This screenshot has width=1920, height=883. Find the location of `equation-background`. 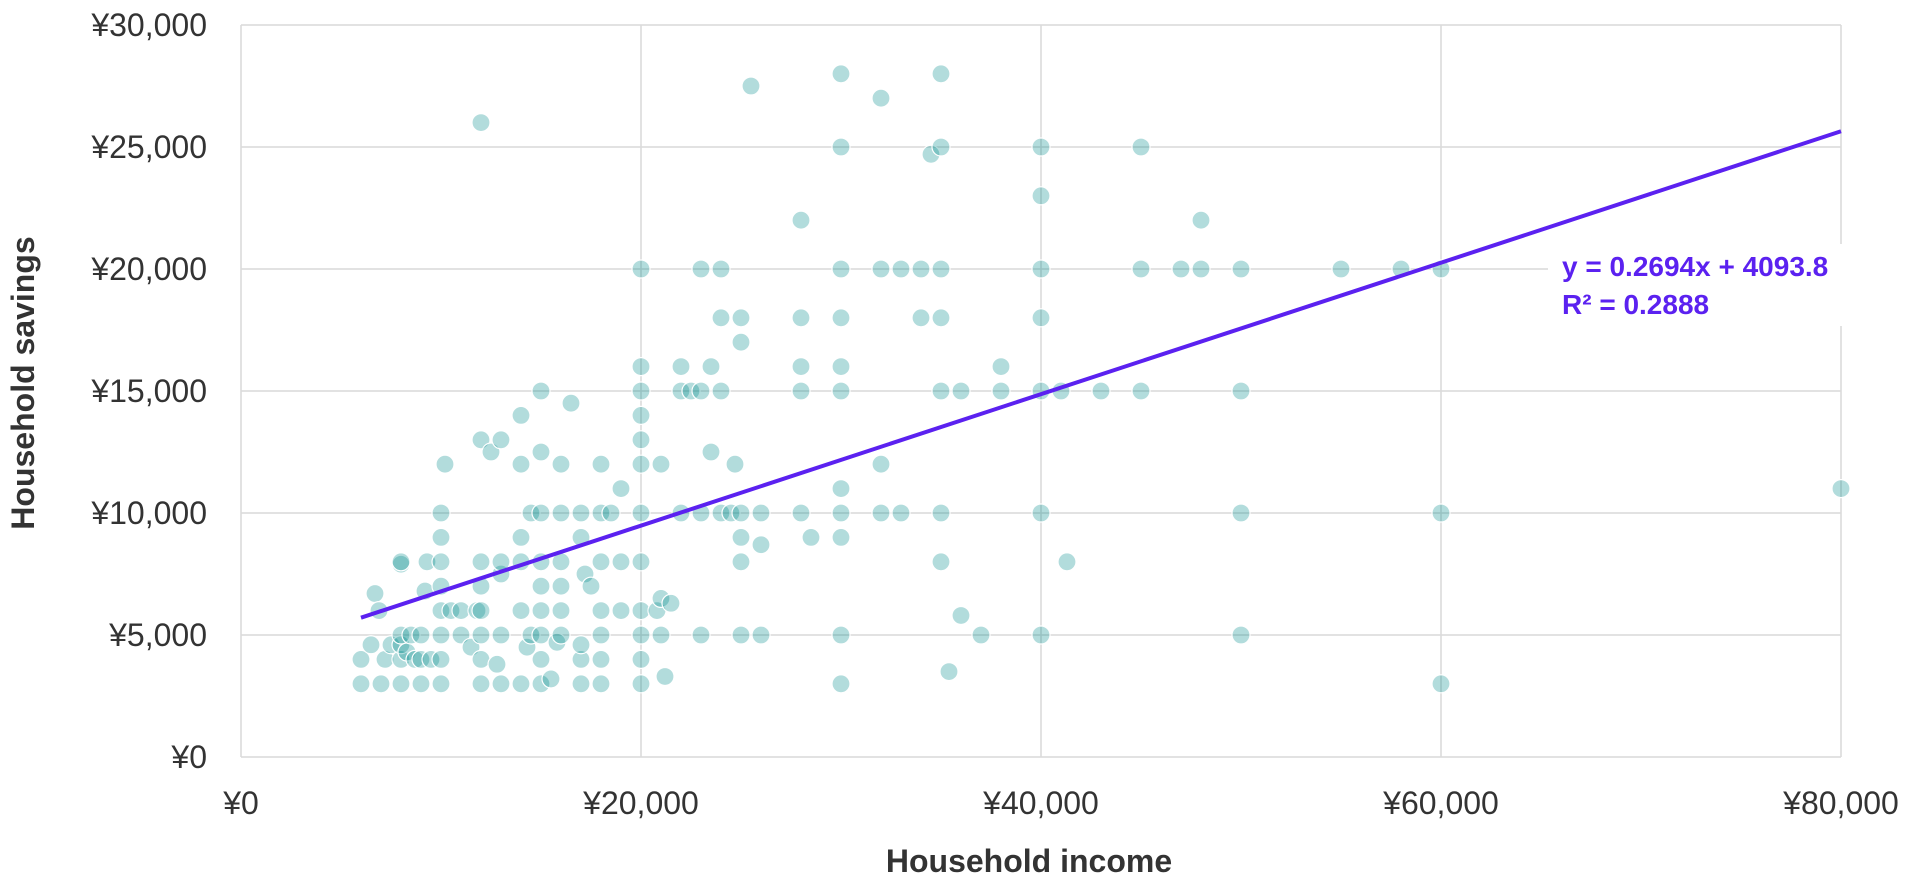

equation-background is located at coordinates (1712, 285).